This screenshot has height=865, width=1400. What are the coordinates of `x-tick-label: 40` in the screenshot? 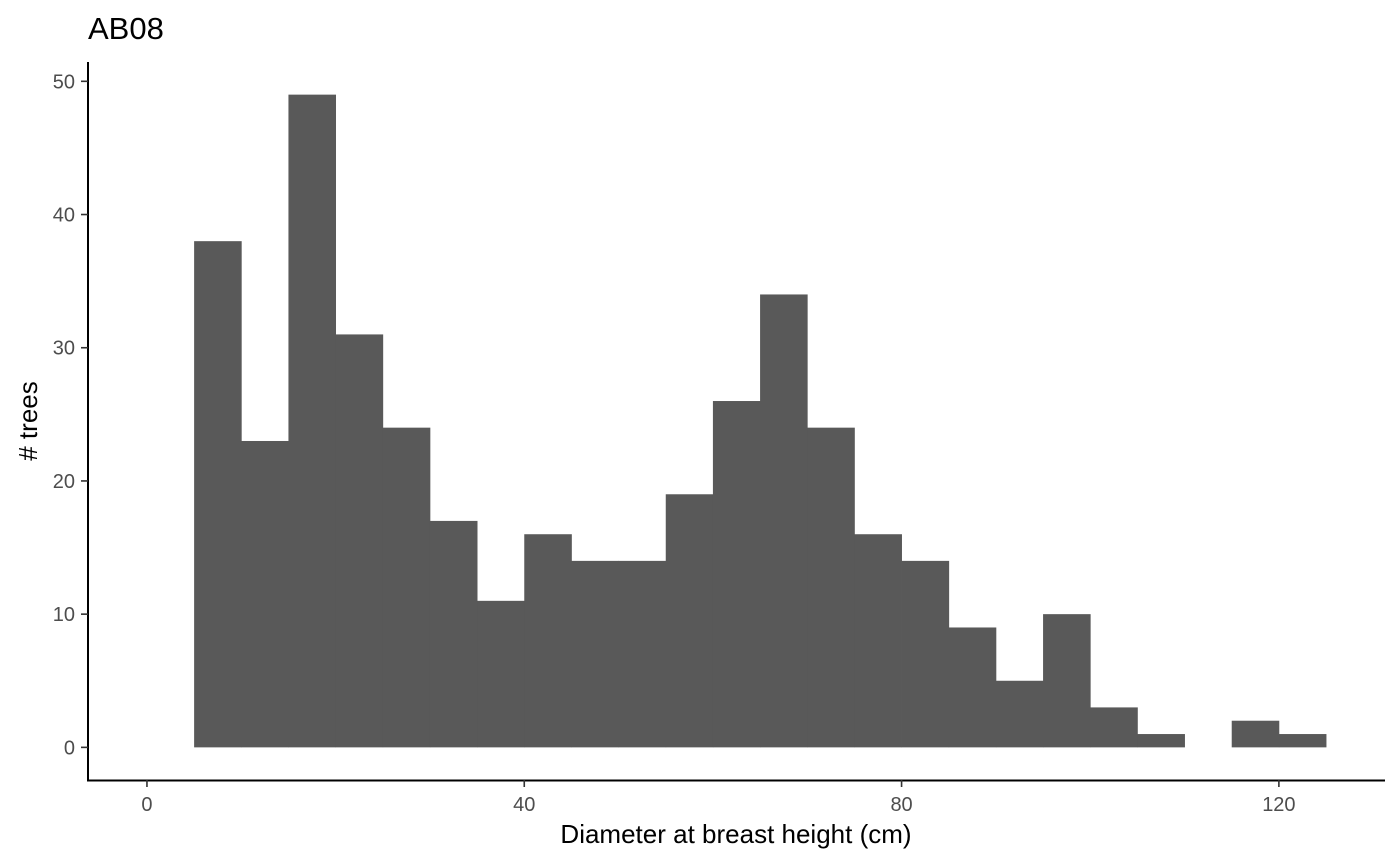 It's located at (524, 805).